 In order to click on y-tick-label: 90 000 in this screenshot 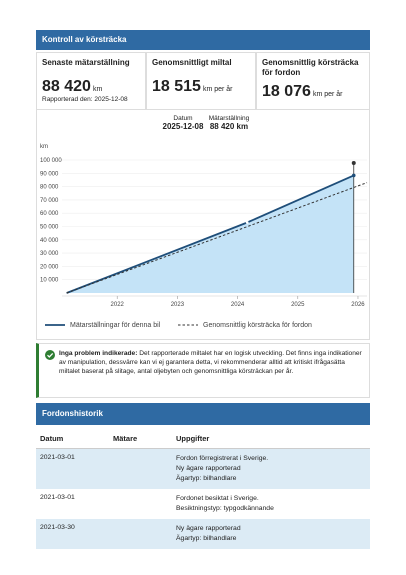, I will do `click(49, 174)`.